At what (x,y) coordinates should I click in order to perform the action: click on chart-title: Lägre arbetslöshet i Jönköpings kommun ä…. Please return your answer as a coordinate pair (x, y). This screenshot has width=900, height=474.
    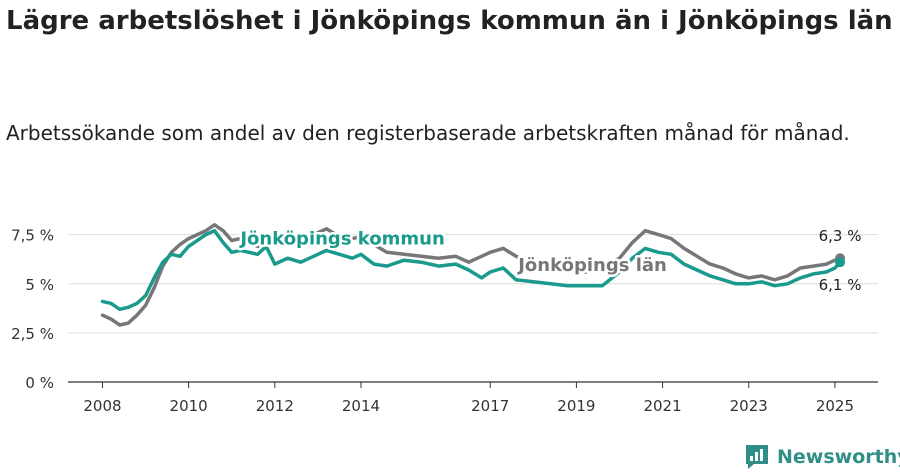
    Looking at the image, I should click on (449, 21).